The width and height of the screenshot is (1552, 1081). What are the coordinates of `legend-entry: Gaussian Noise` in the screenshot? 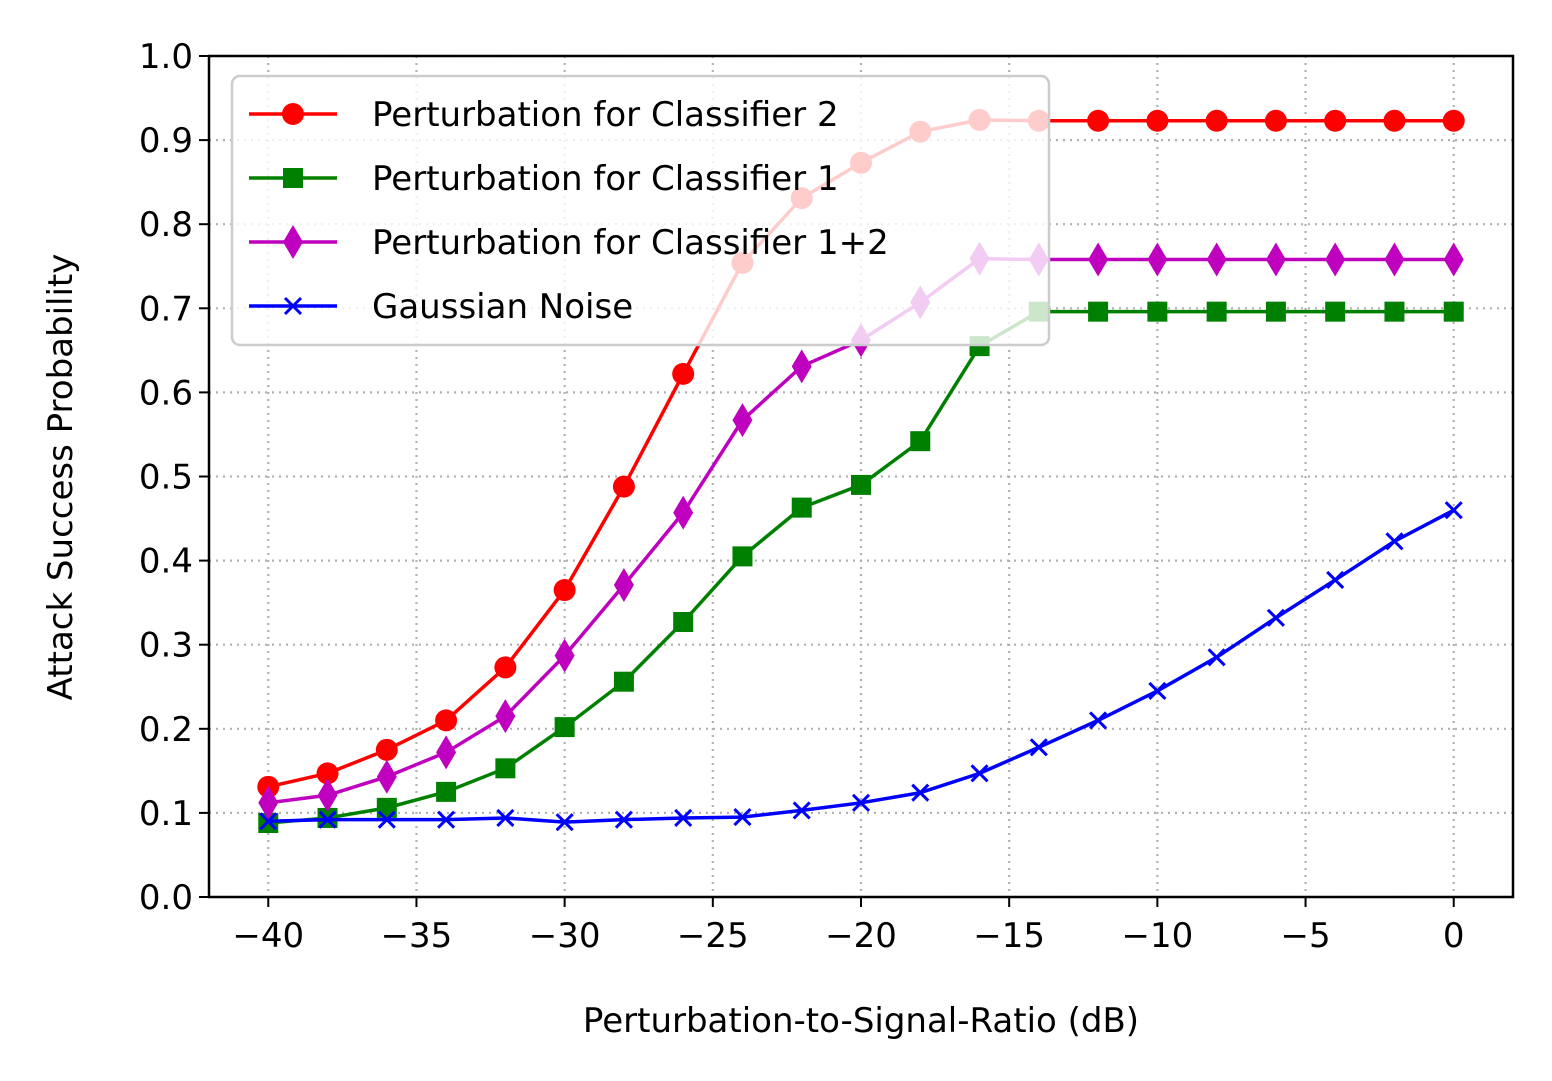 It's located at (441, 307).